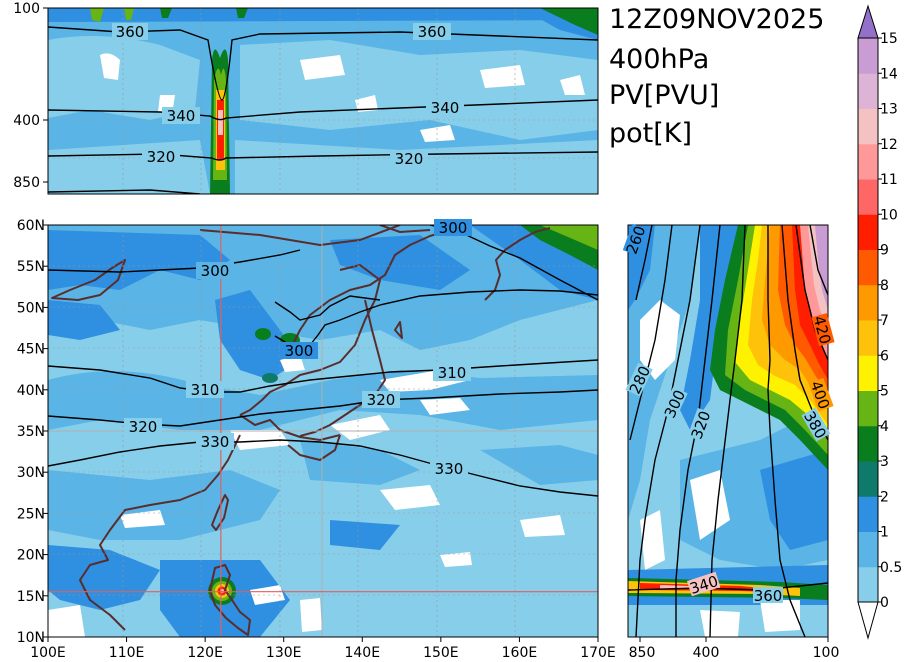  Describe the element at coordinates (884, 533) in the screenshot. I see `colorbar-tick-label: 1` at that location.